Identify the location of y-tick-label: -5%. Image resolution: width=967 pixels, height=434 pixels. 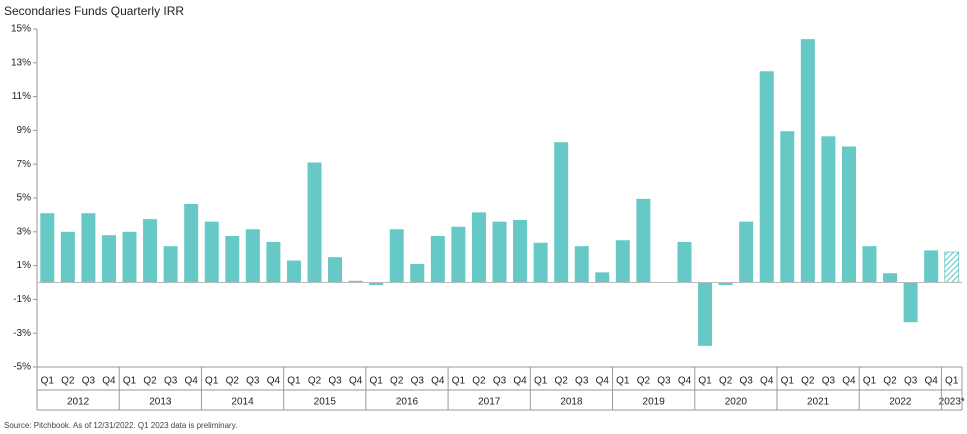
(22, 367).